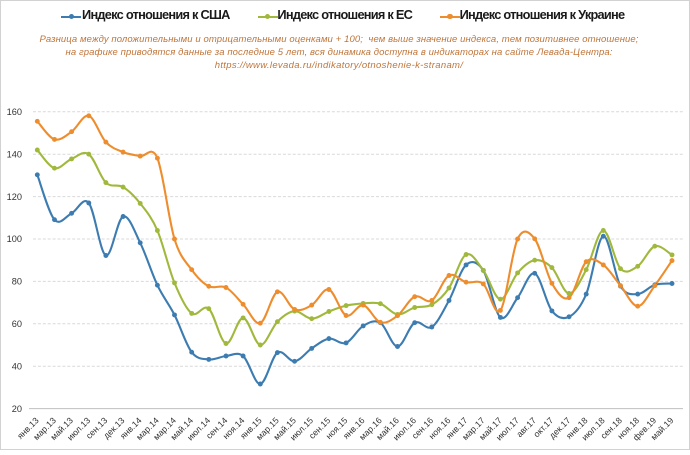 Image resolution: width=690 pixels, height=455 pixels. Describe the element at coordinates (17, 324) in the screenshot. I see `svg-text: 60` at that location.